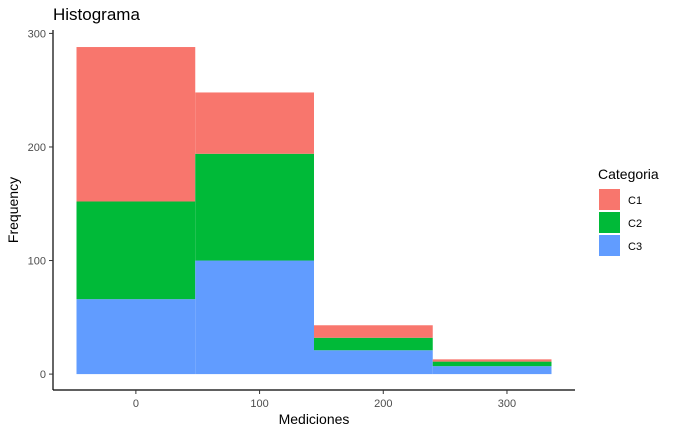 The height and width of the screenshot is (435, 675). I want to click on chart-title: Histograma, so click(96, 14).